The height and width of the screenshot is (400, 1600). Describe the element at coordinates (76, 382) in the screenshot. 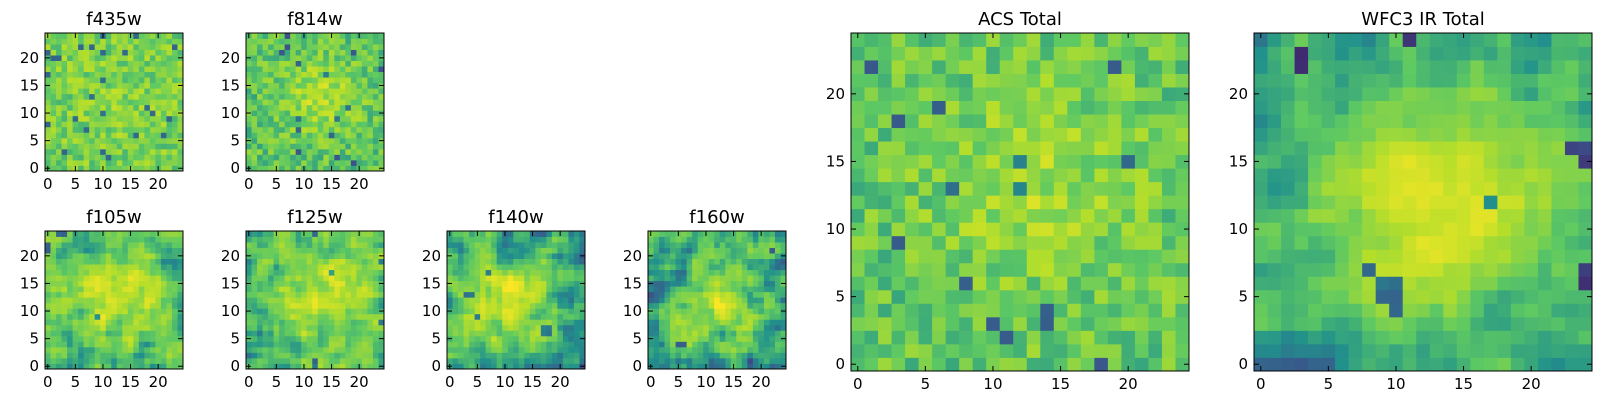

I see `x-tick-label: 5` at that location.